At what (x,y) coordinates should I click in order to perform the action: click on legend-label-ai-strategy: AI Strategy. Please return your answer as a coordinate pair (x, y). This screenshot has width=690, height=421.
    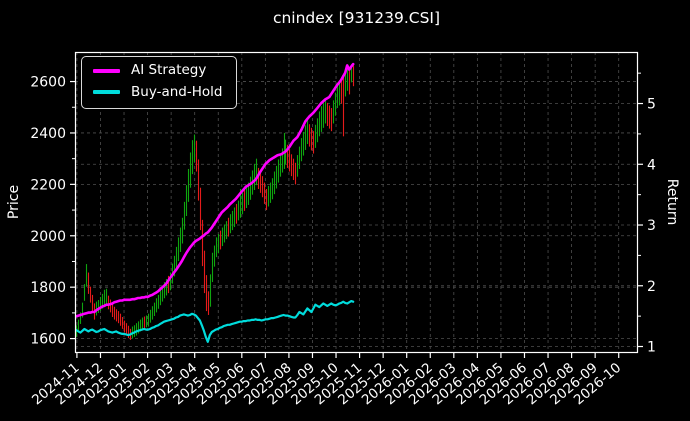
    Looking at the image, I should click on (169, 70).